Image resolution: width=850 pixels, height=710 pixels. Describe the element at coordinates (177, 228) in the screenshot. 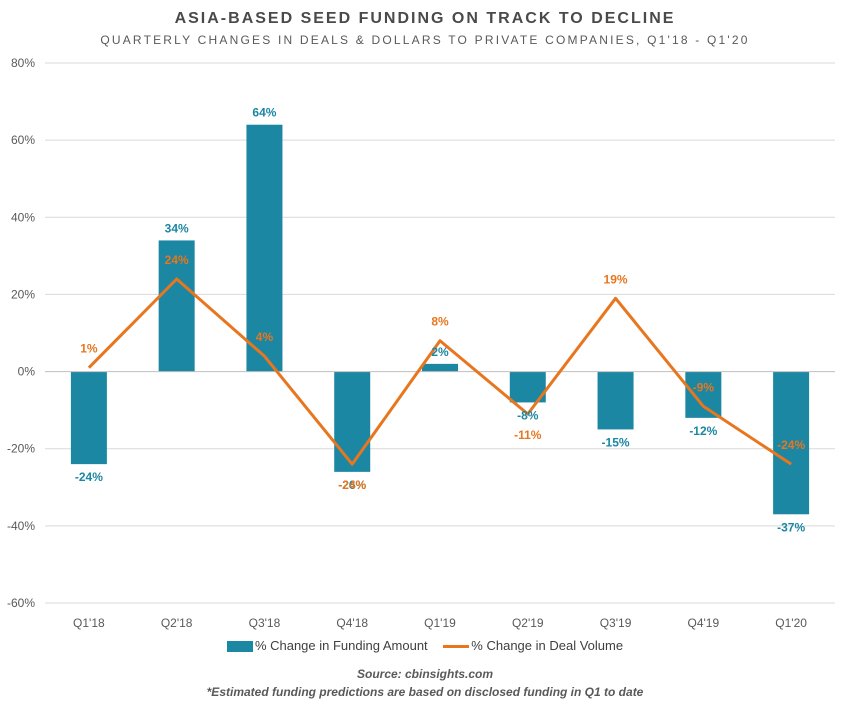

I see `funding-data-label: 34%` at that location.